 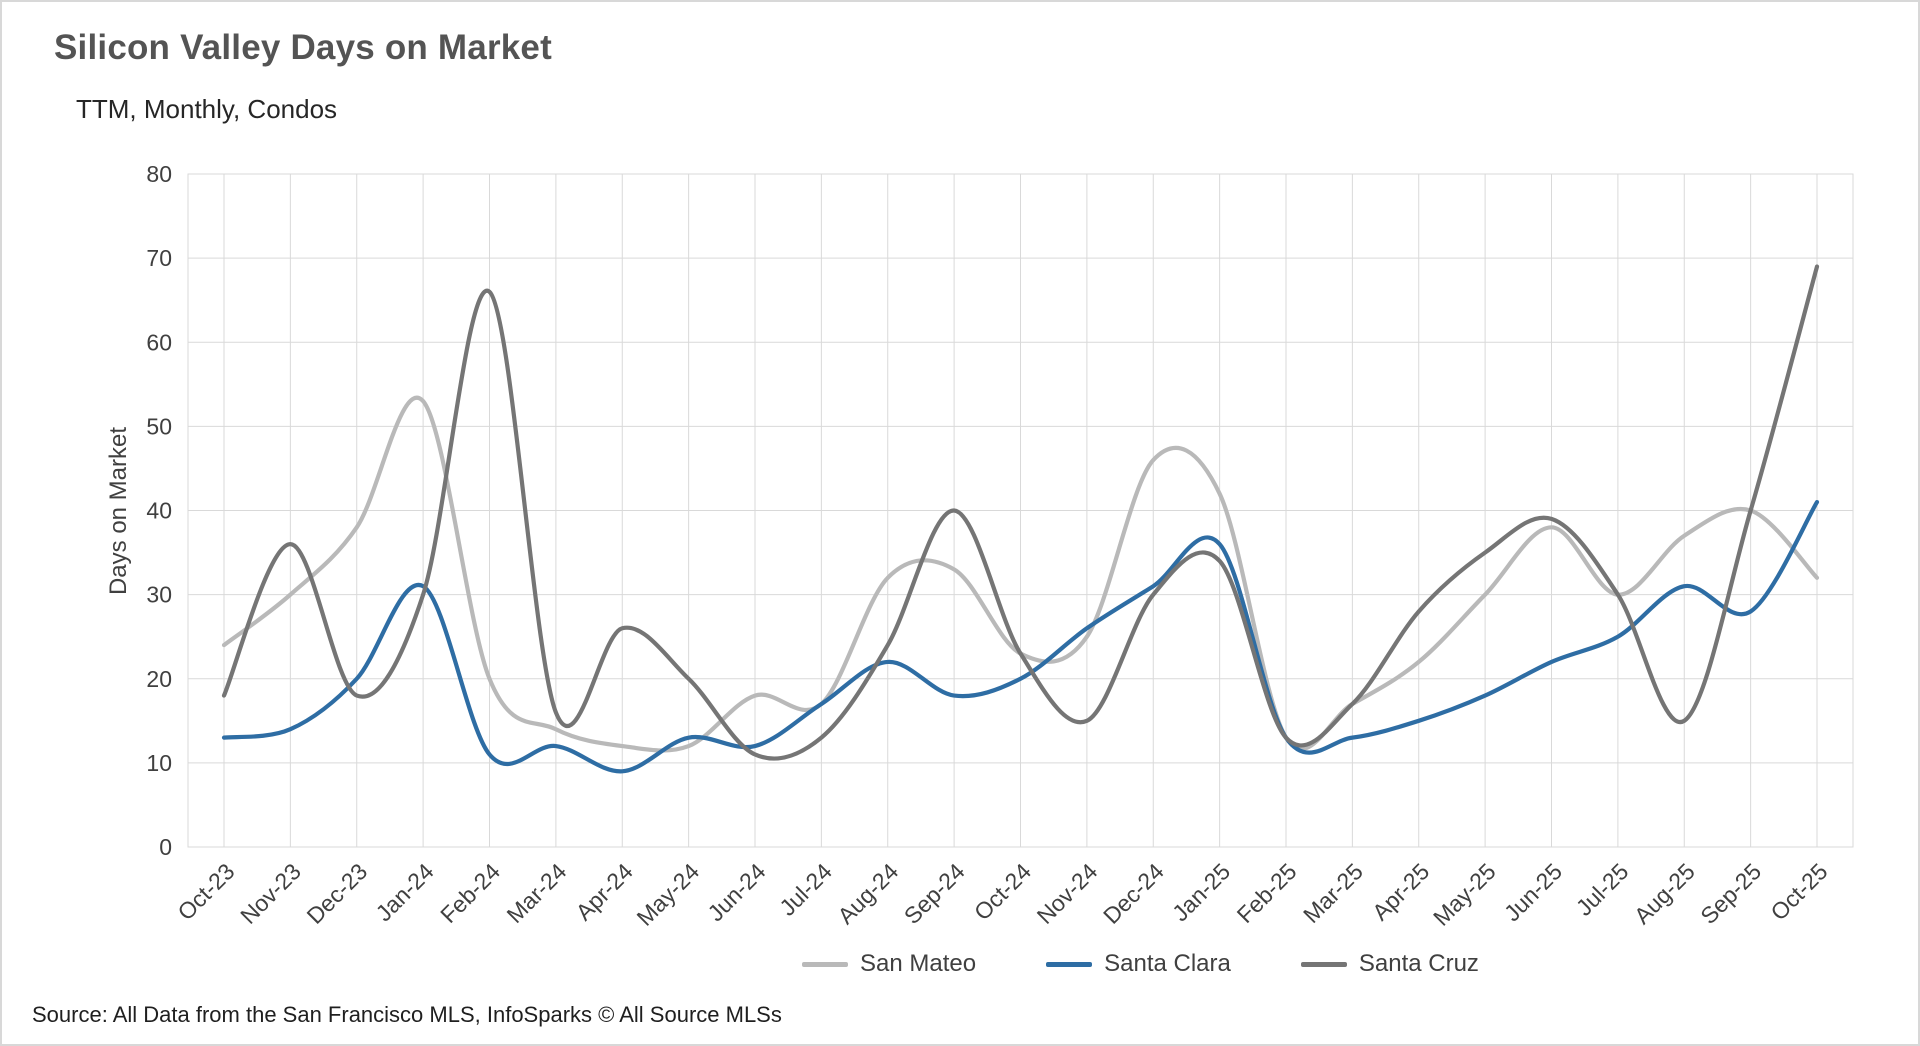 What do you see at coordinates (1002, 891) in the screenshot?
I see `x-tick-label: Oct-24` at bounding box center [1002, 891].